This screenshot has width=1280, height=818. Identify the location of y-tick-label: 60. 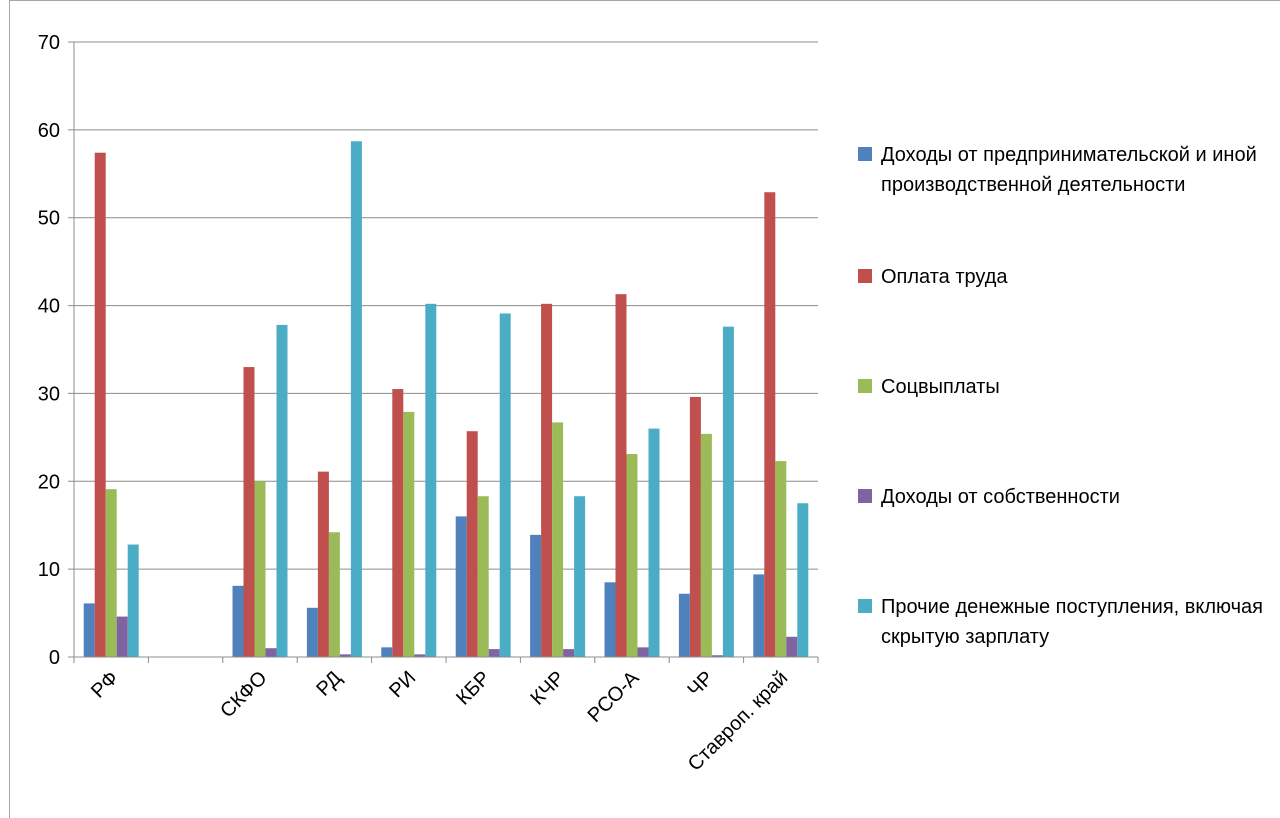
(49, 131).